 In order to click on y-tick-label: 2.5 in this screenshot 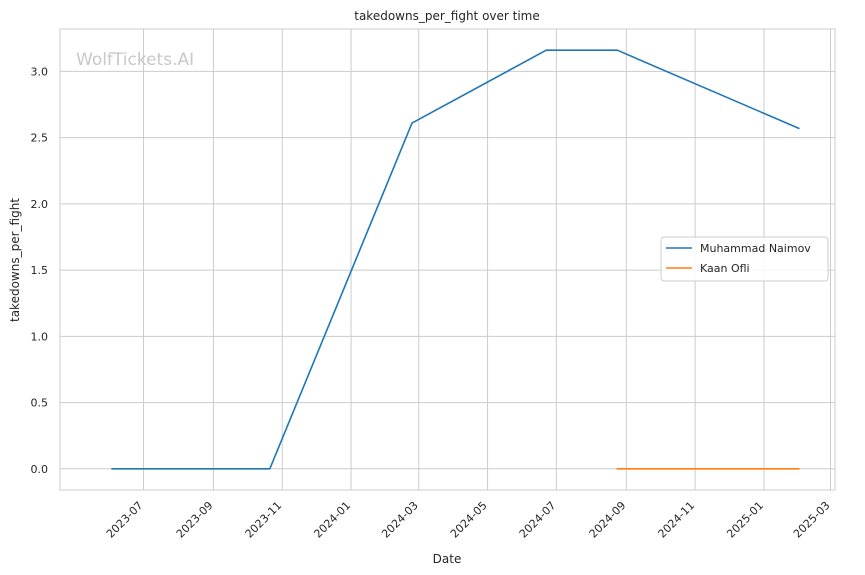, I will do `click(40, 138)`.